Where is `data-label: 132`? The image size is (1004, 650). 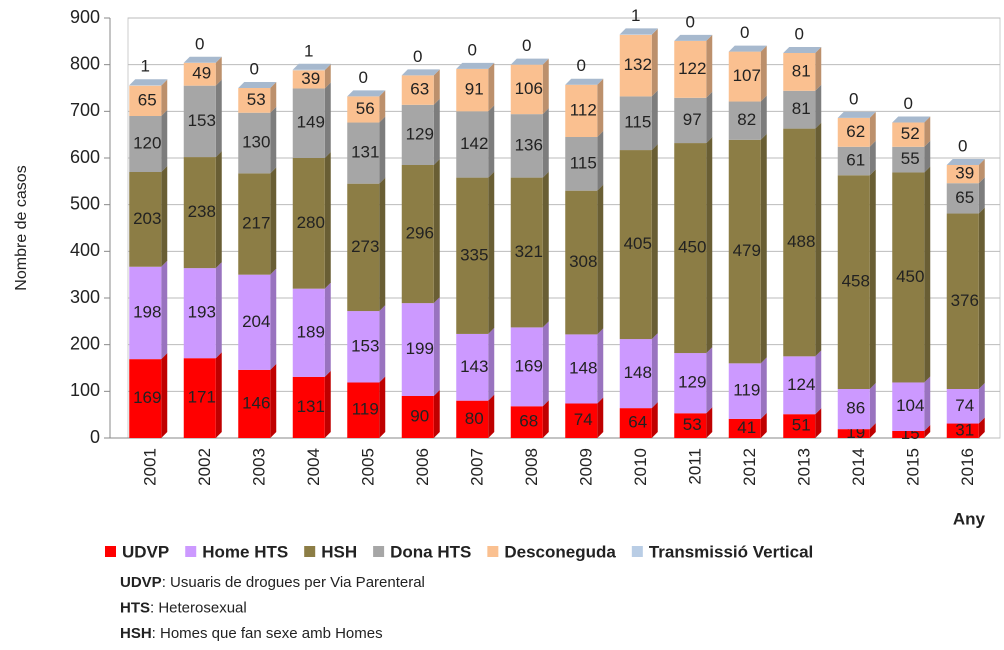 data-label: 132 is located at coordinates (638, 64).